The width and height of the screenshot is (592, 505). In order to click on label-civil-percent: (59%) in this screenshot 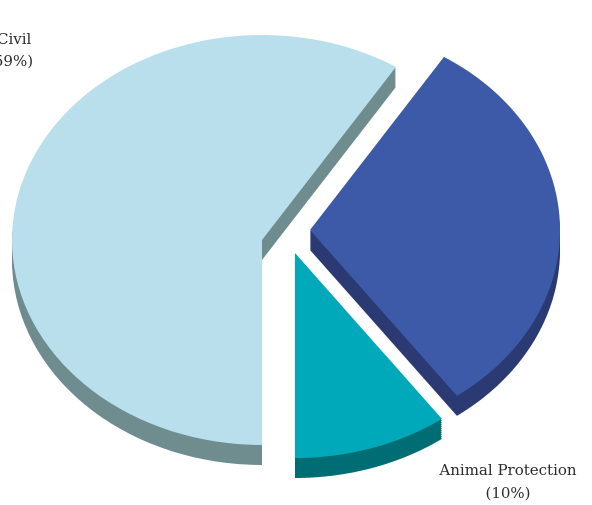, I will do `click(16, 61)`.